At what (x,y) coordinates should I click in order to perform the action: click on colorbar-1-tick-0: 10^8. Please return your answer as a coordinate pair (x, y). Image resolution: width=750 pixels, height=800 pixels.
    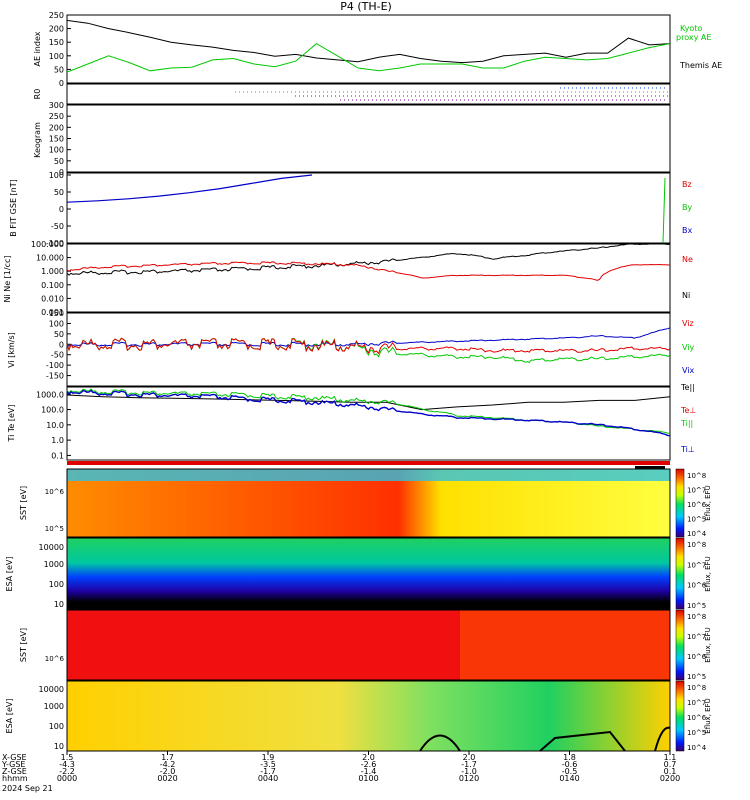
    Looking at the image, I should click on (696, 476).